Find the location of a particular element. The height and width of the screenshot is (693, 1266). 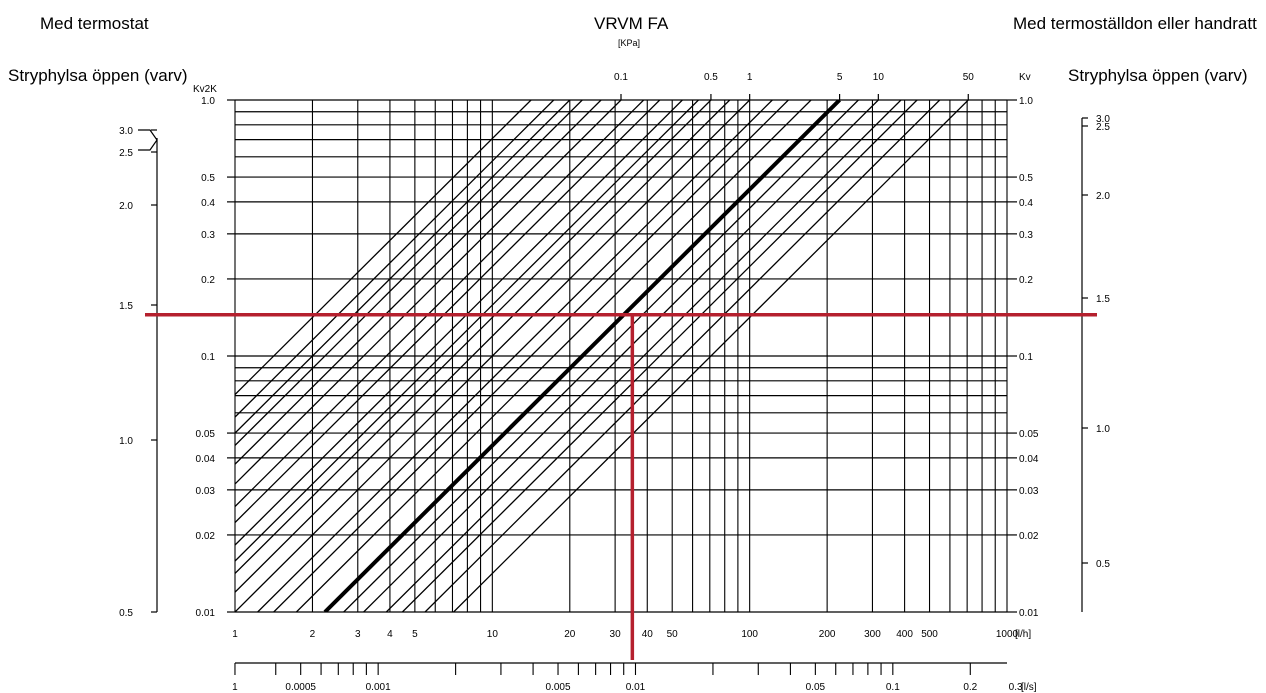

ls-unit-label: [l/s] is located at coordinates (1029, 687).